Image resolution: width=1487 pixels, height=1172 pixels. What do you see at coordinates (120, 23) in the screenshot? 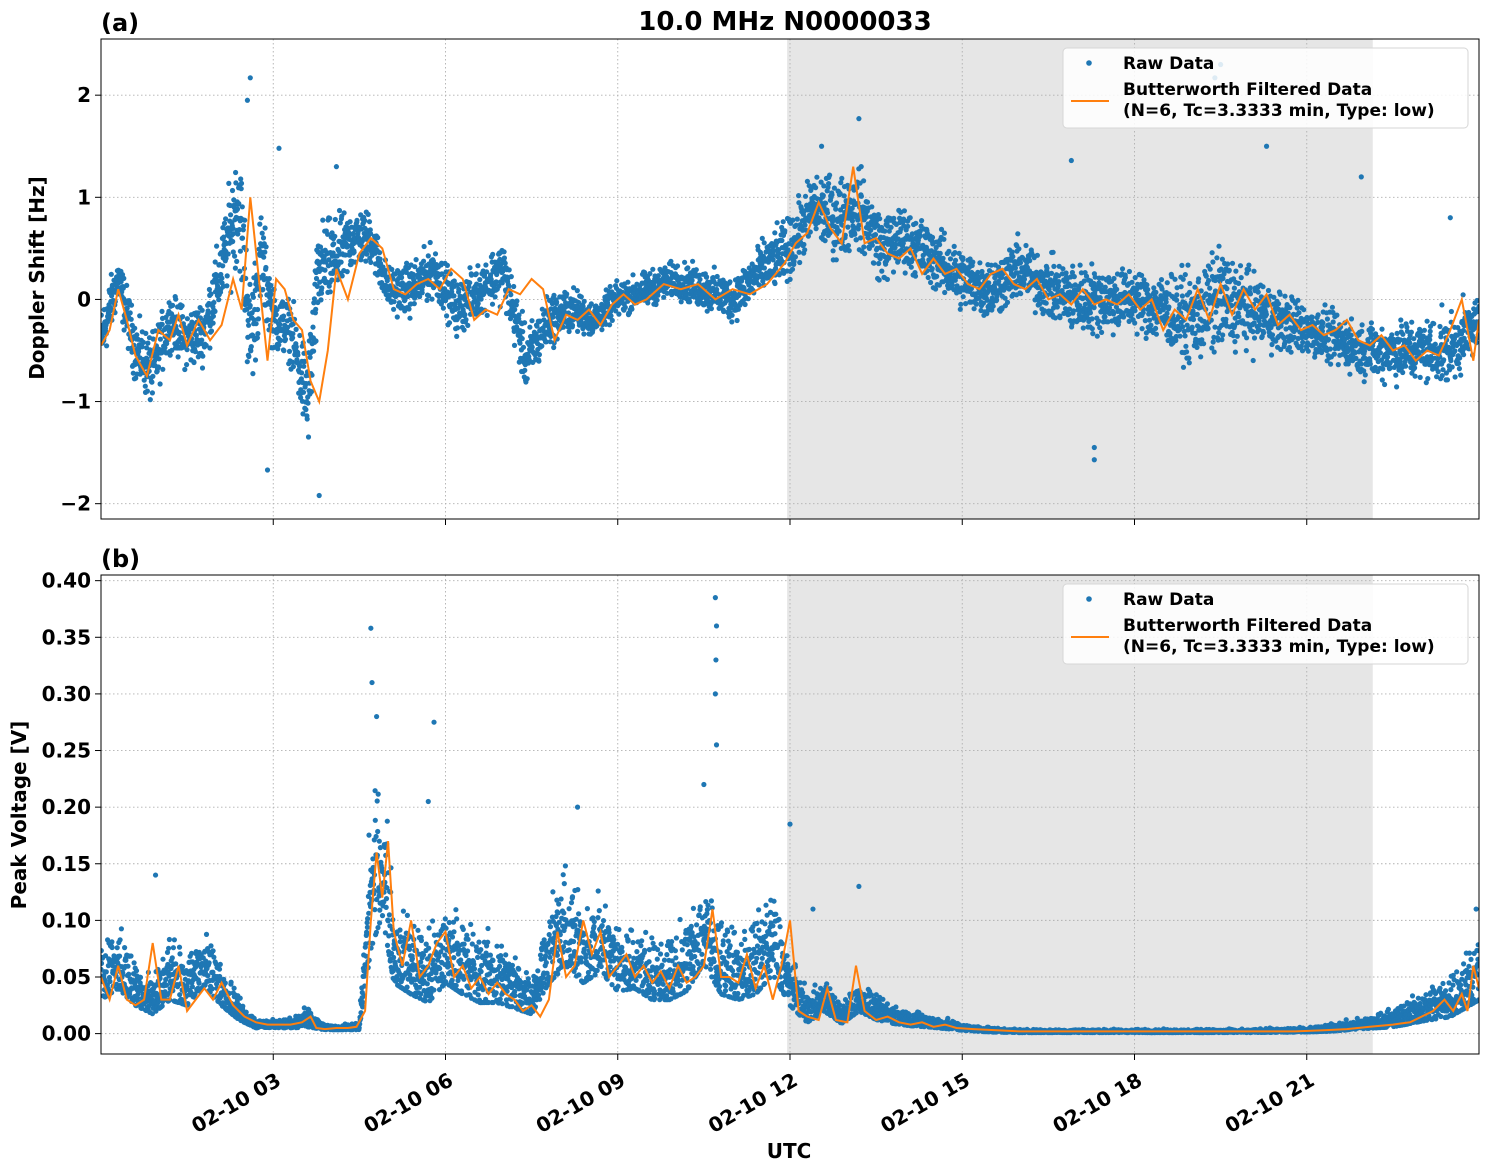
I see `panel-a-label: (a)` at bounding box center [120, 23].